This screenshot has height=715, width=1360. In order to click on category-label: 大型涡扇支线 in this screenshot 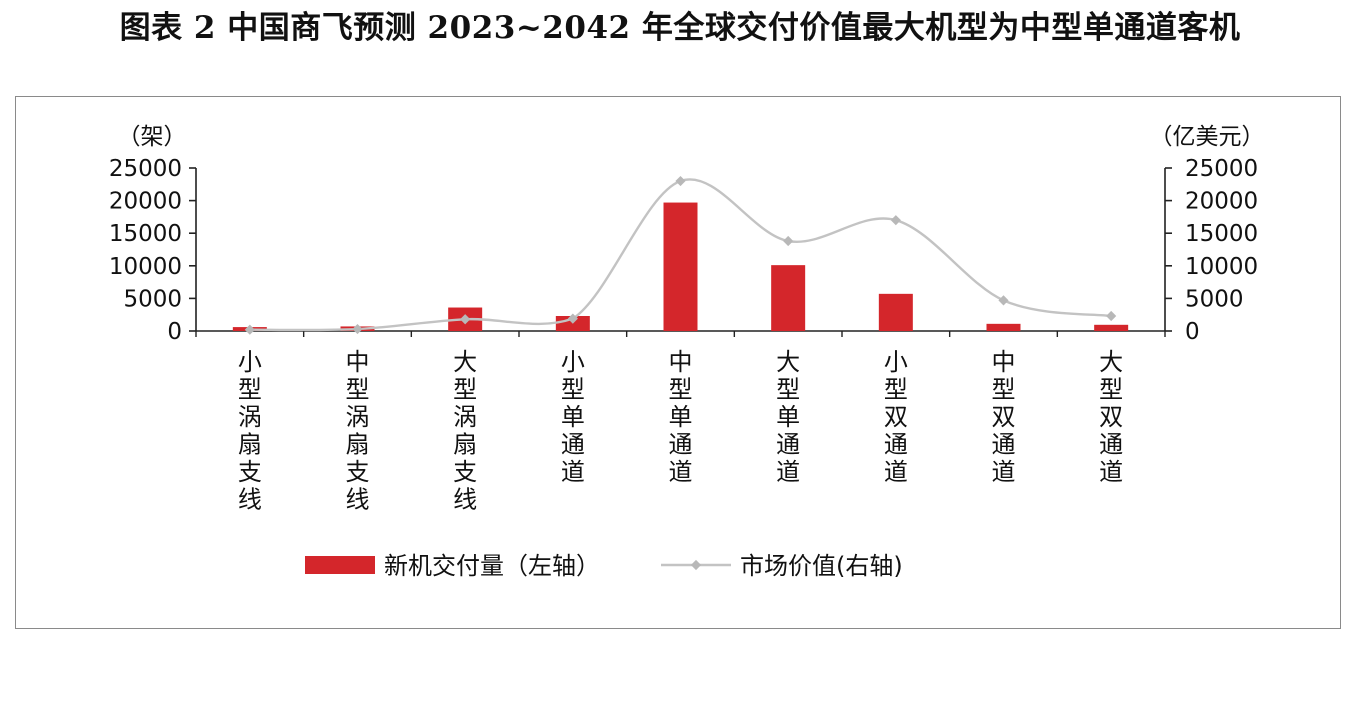, I will do `click(465, 431)`.